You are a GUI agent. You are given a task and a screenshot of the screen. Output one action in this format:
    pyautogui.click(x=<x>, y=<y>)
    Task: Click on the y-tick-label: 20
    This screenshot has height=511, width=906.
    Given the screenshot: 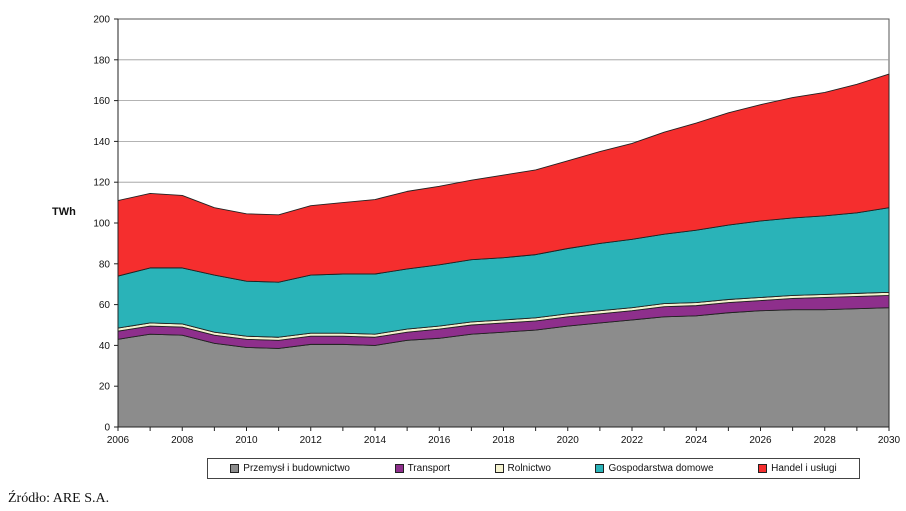 What is the action you would take?
    pyautogui.click(x=105, y=387)
    